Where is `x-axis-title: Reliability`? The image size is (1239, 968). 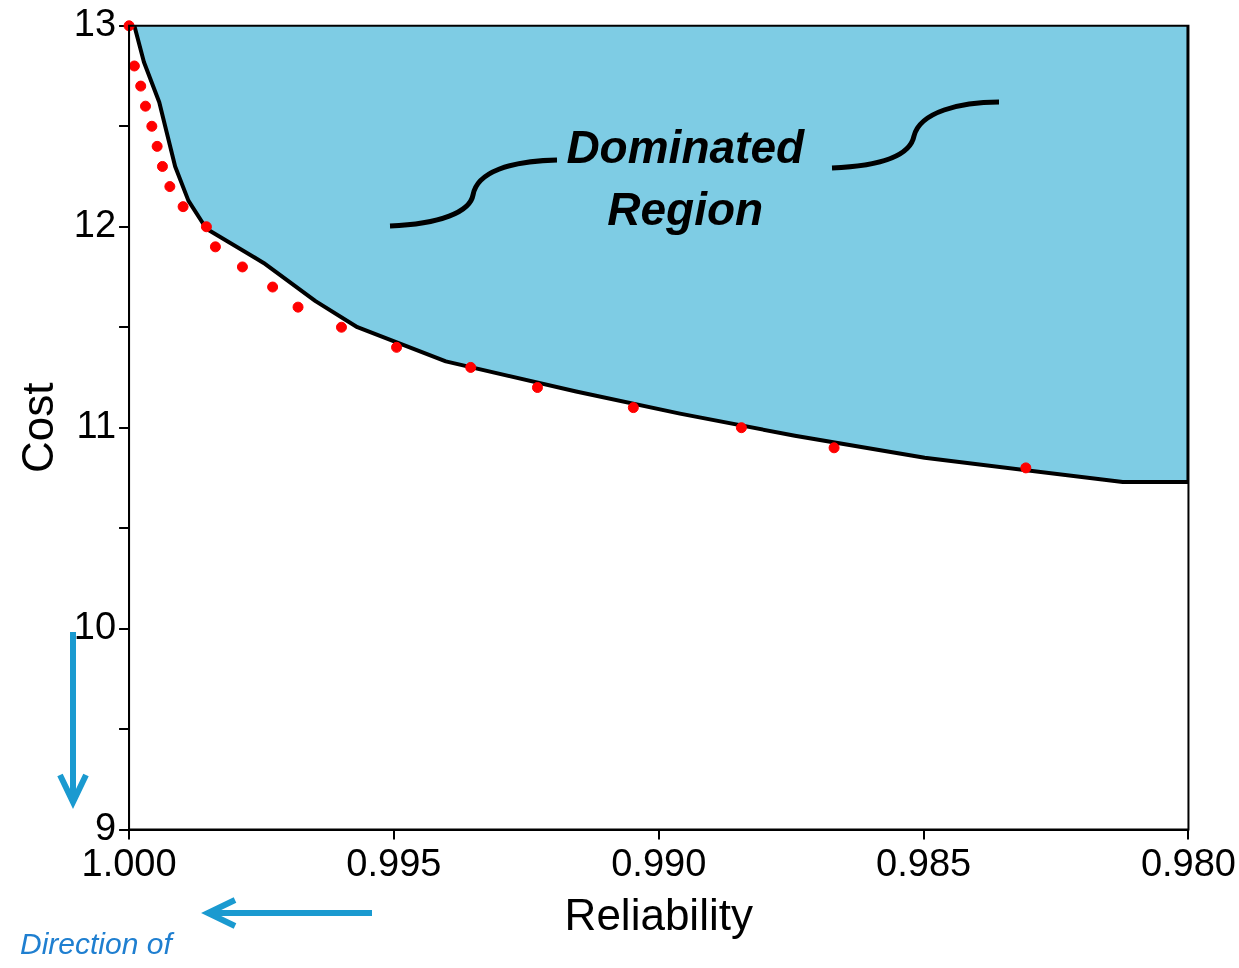 x-axis-title: Reliability is located at coordinates (658, 914).